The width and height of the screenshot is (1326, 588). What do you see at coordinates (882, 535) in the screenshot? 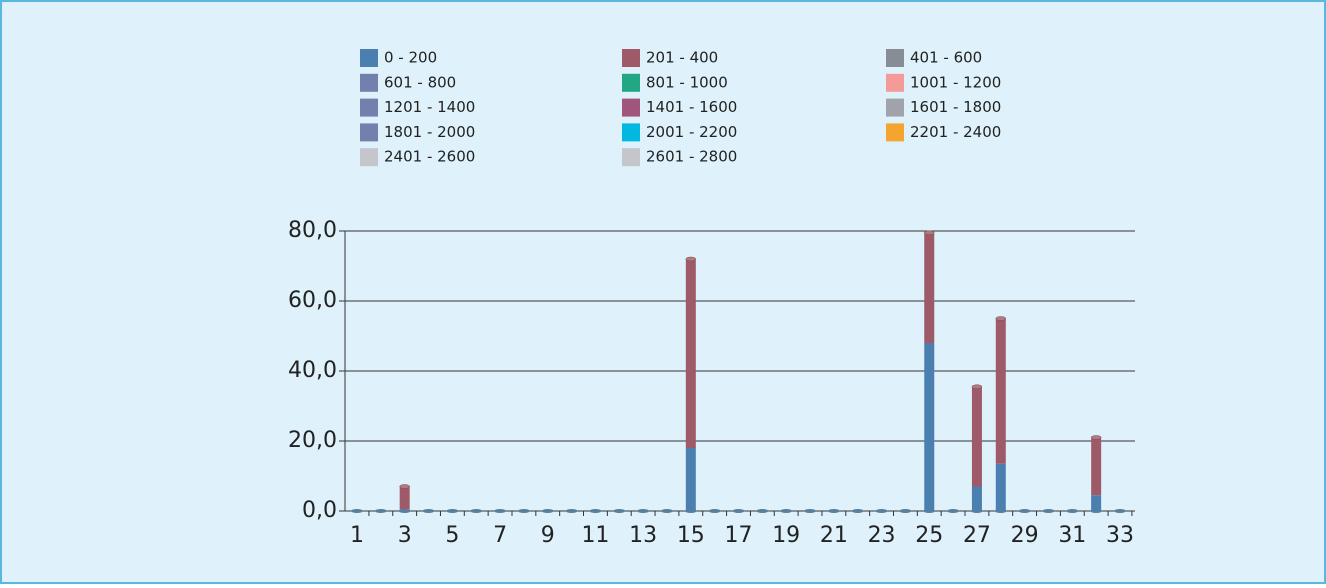
I see `x-tick-label: 23` at bounding box center [882, 535].